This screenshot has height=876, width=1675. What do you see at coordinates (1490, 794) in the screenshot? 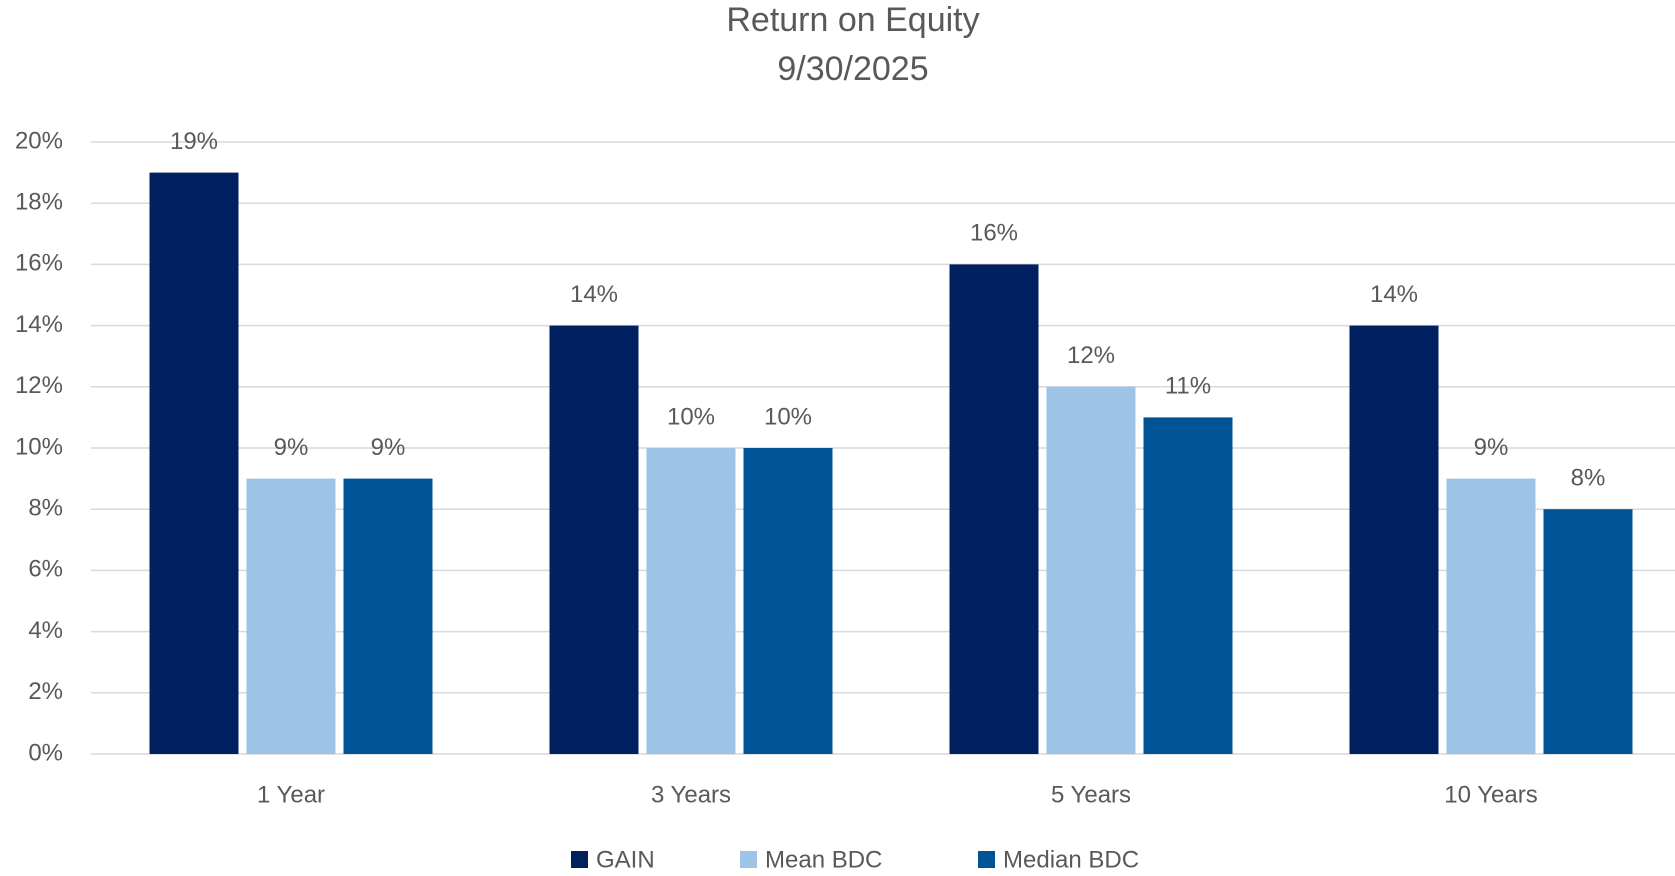
I see `x-tick-label: 10 Years` at bounding box center [1490, 794].